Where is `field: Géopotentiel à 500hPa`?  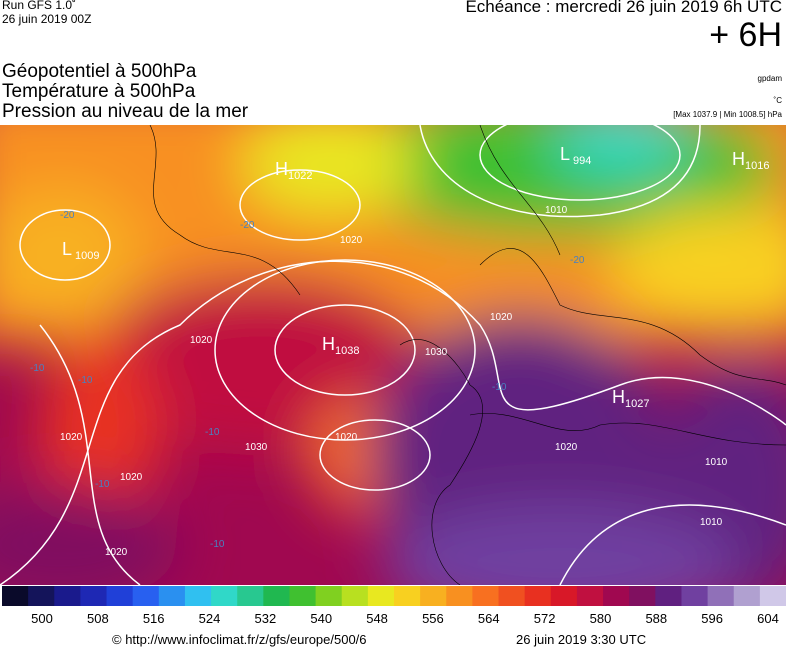
field: Géopotentiel à 500hPa is located at coordinates (99, 71).